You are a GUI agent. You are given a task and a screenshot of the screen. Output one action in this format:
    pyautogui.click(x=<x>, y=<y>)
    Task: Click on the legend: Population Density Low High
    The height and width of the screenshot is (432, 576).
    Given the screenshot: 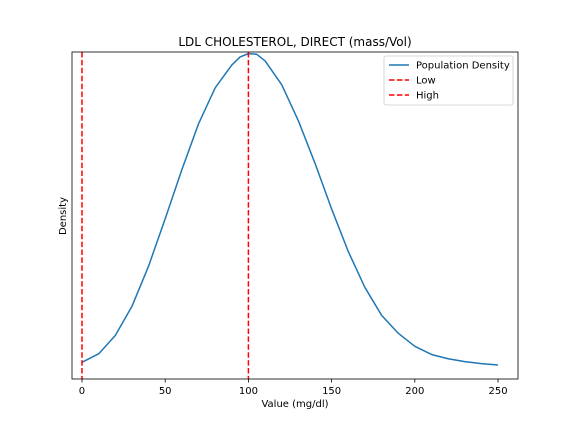 What is the action you would take?
    pyautogui.click(x=448, y=80)
    